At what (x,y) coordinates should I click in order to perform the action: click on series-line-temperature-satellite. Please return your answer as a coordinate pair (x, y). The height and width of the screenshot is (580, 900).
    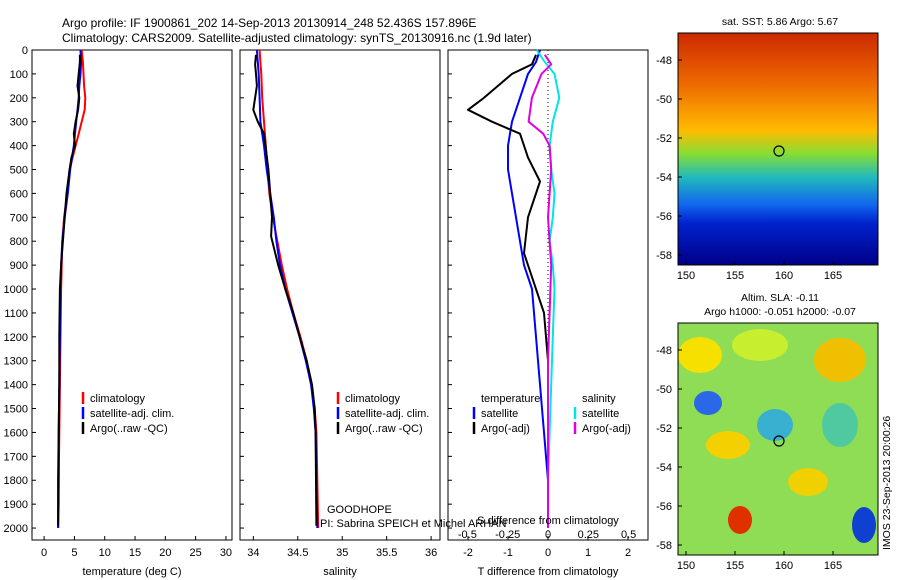
    Looking at the image, I should click on (528, 288).